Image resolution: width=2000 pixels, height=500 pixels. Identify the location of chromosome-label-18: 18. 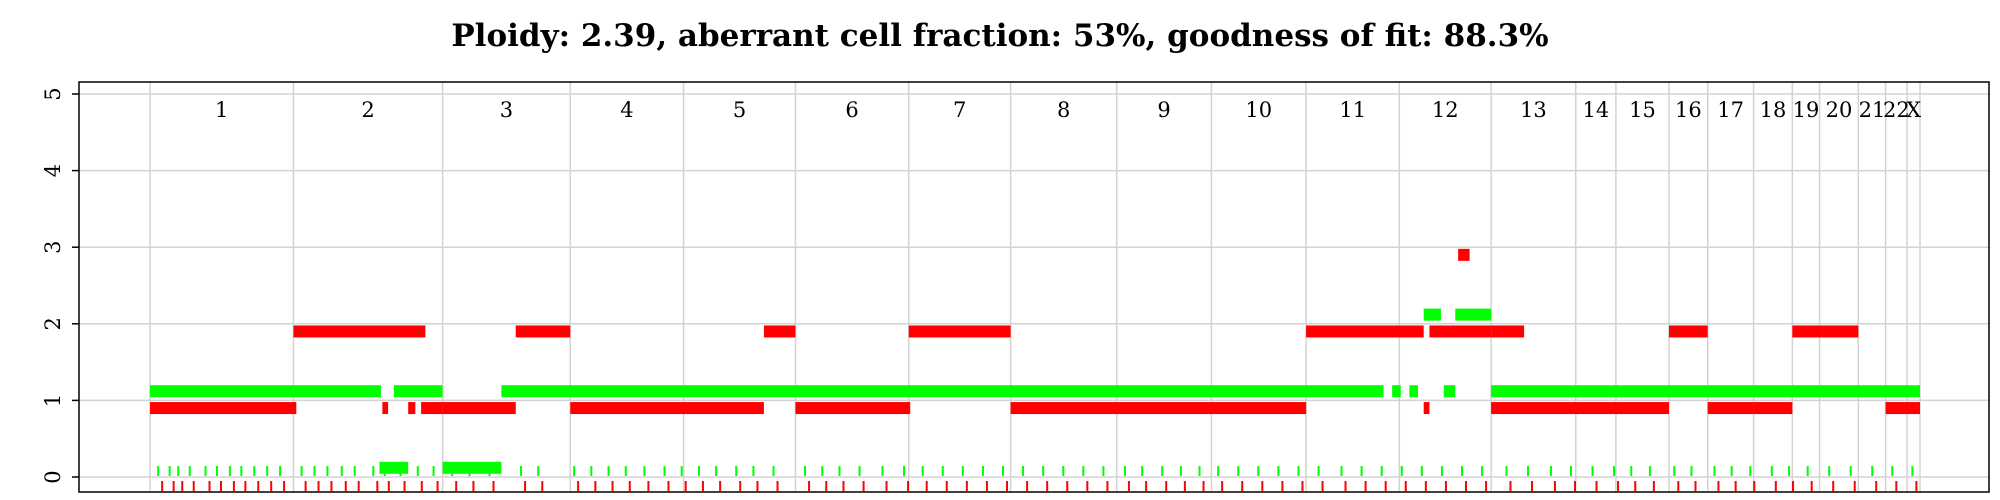
(1773, 110).